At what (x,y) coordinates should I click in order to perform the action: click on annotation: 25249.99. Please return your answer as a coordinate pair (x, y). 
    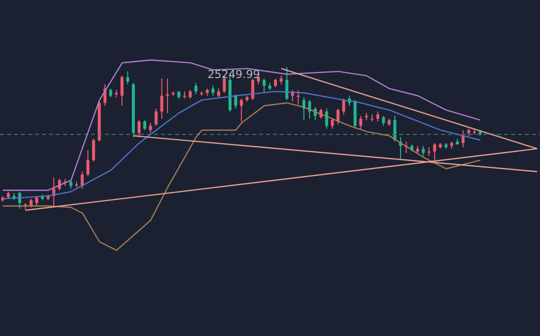
    Looking at the image, I should click on (234, 75).